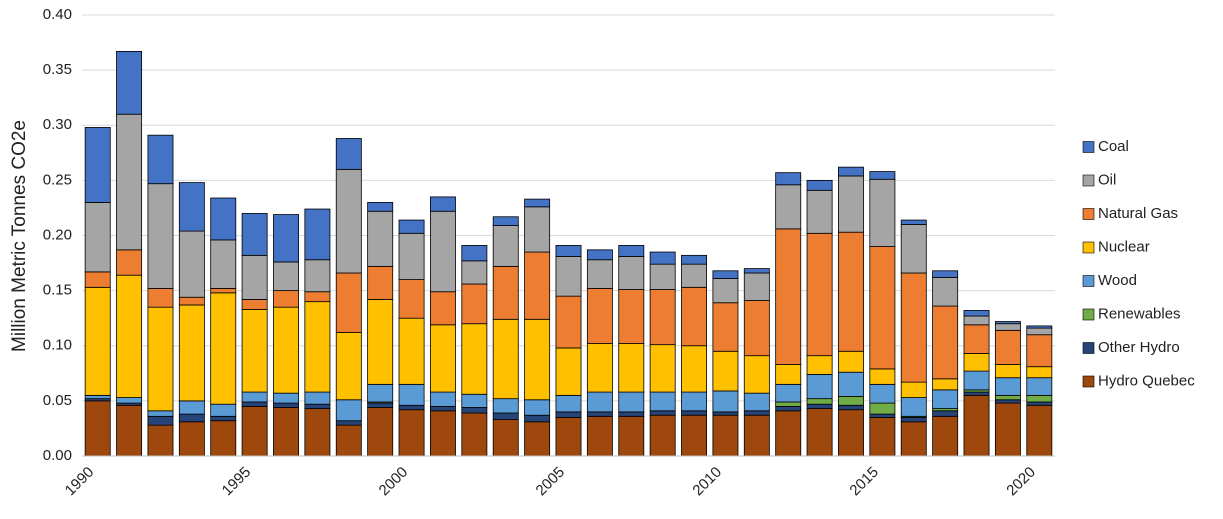  I want to click on y-tick-label: 0.35, so click(57, 69).